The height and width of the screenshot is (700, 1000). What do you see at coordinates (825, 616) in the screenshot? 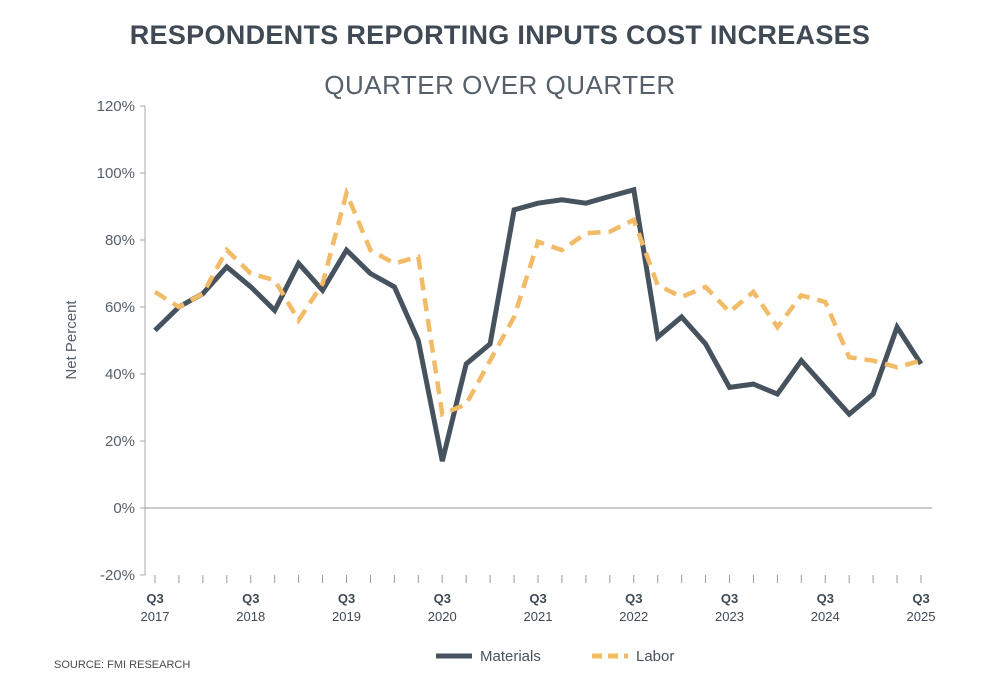
I see `x-tick-label-year: 2024` at bounding box center [825, 616].